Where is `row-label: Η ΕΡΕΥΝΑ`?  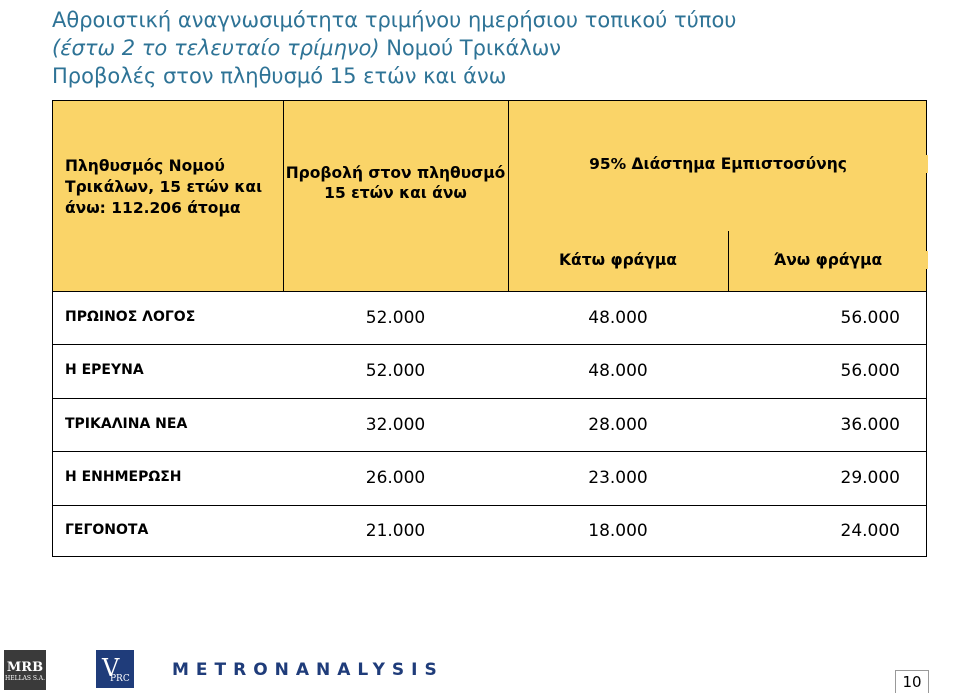 row-label: Η ΕΡΕΥΝΑ is located at coordinates (104, 370).